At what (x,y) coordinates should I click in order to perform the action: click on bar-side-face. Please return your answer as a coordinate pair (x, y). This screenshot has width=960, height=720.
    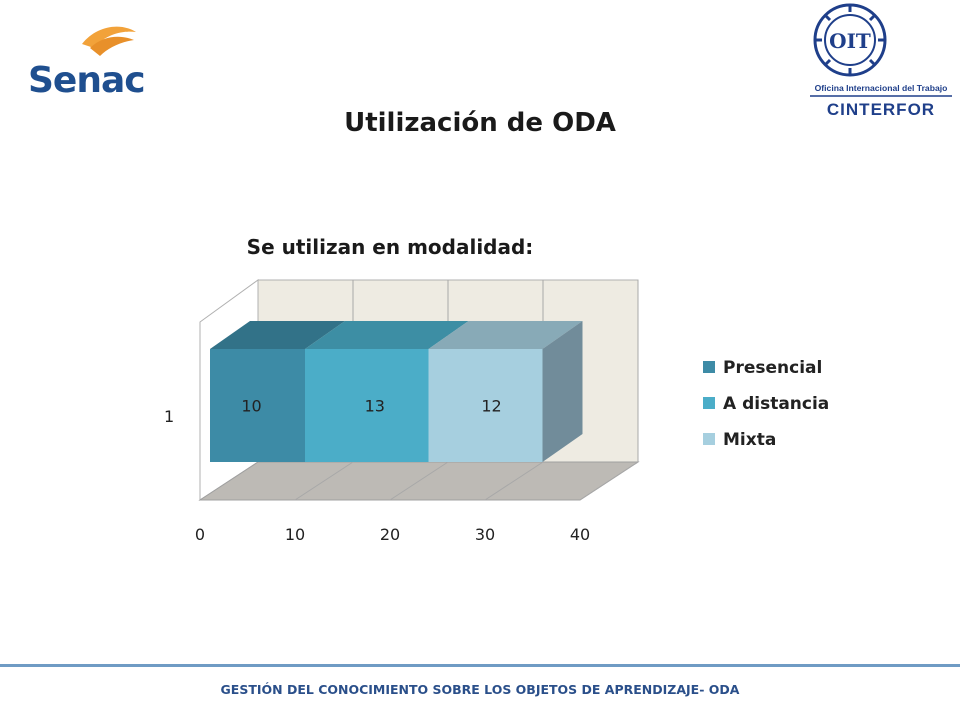
    Looking at the image, I should click on (562, 391).